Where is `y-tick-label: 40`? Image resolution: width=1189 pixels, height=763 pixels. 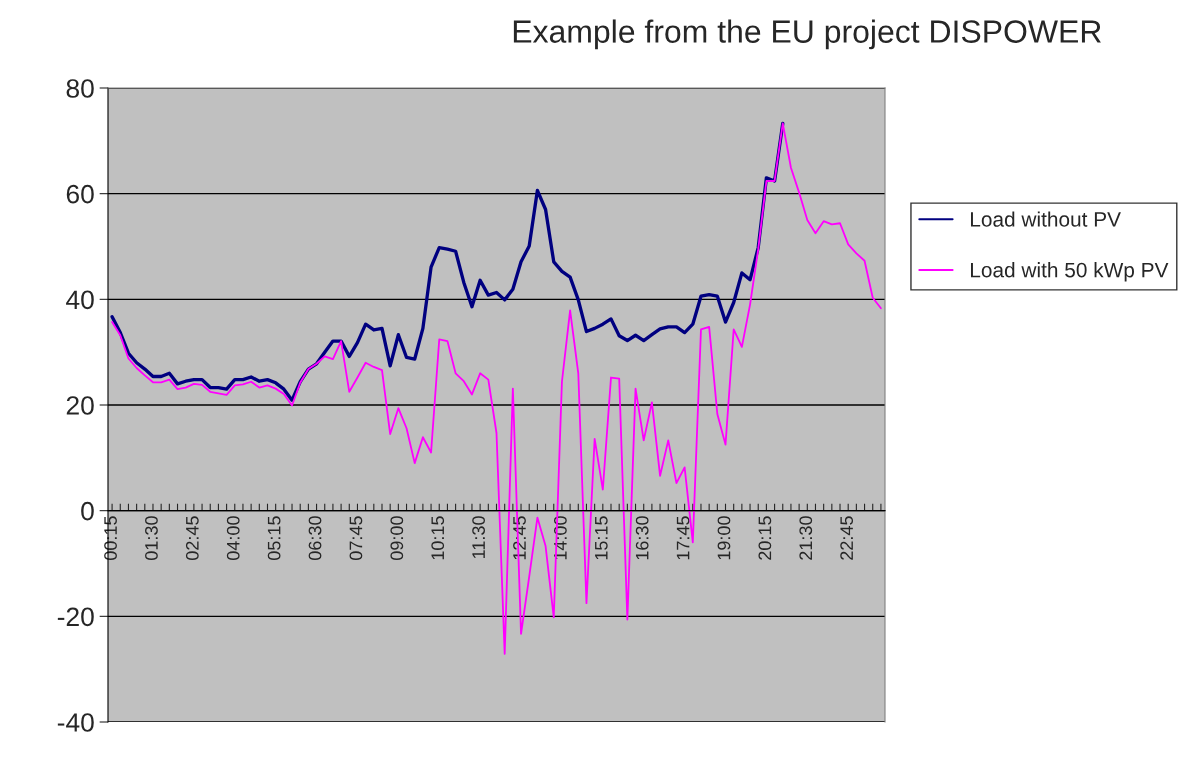
y-tick-label: 40 is located at coordinates (80, 300).